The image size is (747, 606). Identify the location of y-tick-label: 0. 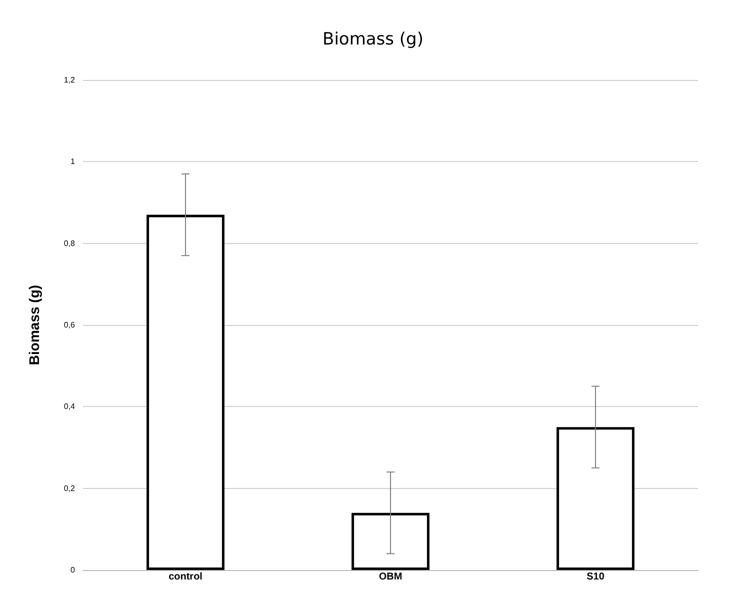
(73, 570).